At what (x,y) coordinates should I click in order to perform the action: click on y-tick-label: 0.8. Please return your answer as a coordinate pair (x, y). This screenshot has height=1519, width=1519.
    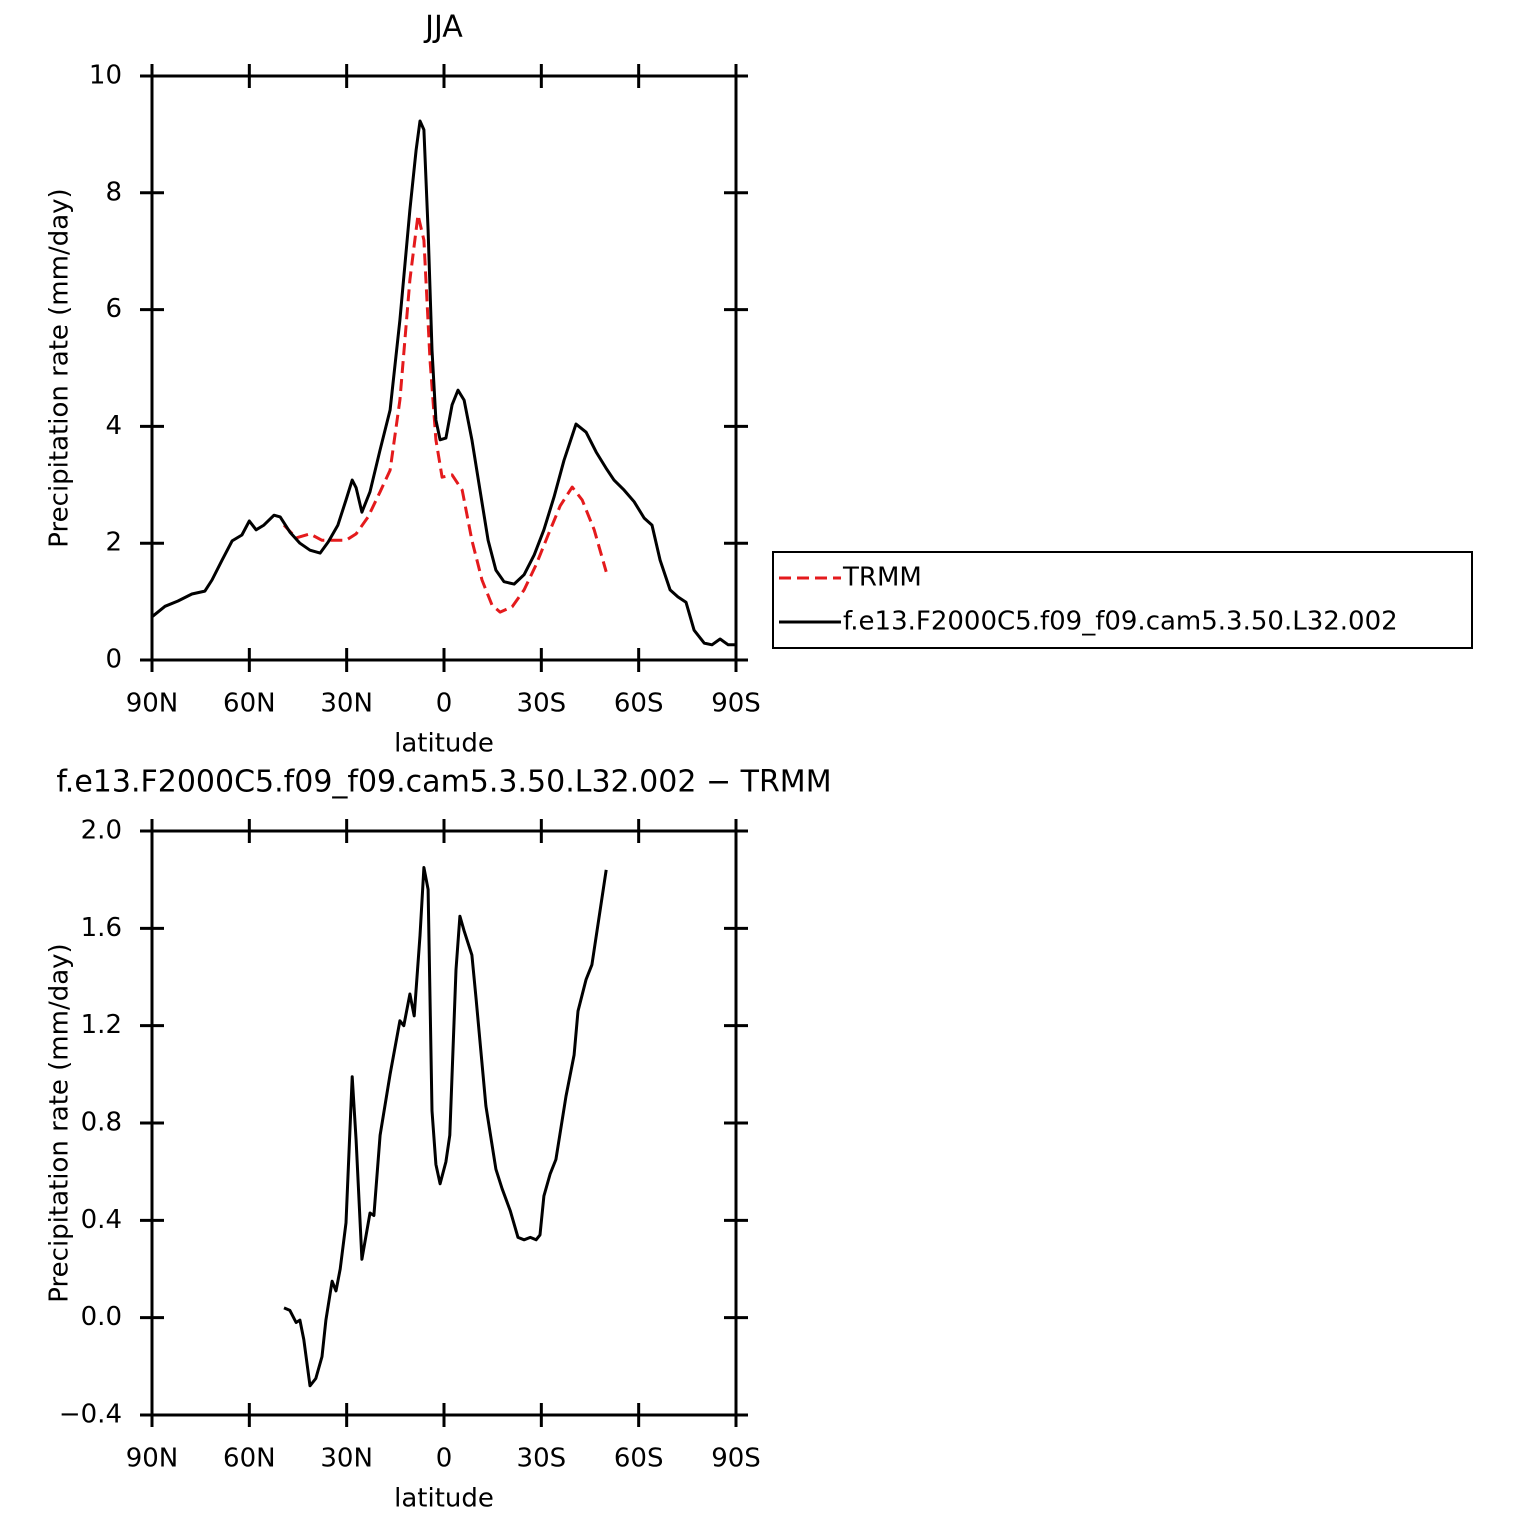
    Looking at the image, I should click on (101, 1123).